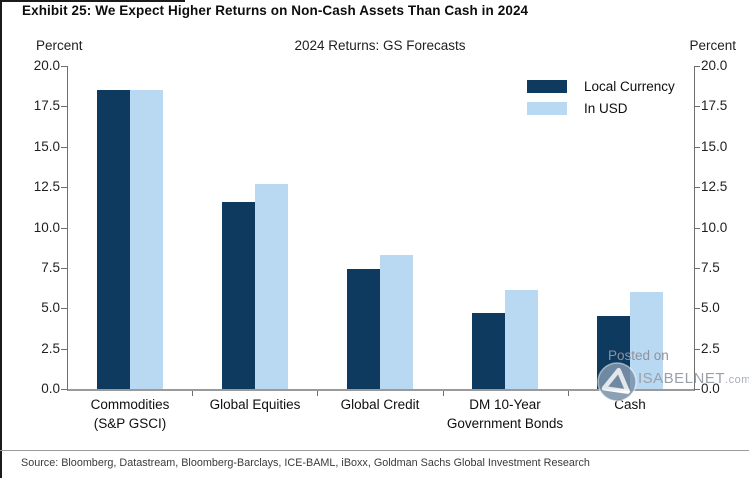 The width and height of the screenshot is (749, 478). Describe the element at coordinates (682, 378) in the screenshot. I see `watermark-brand-name: ISABELNET` at that location.